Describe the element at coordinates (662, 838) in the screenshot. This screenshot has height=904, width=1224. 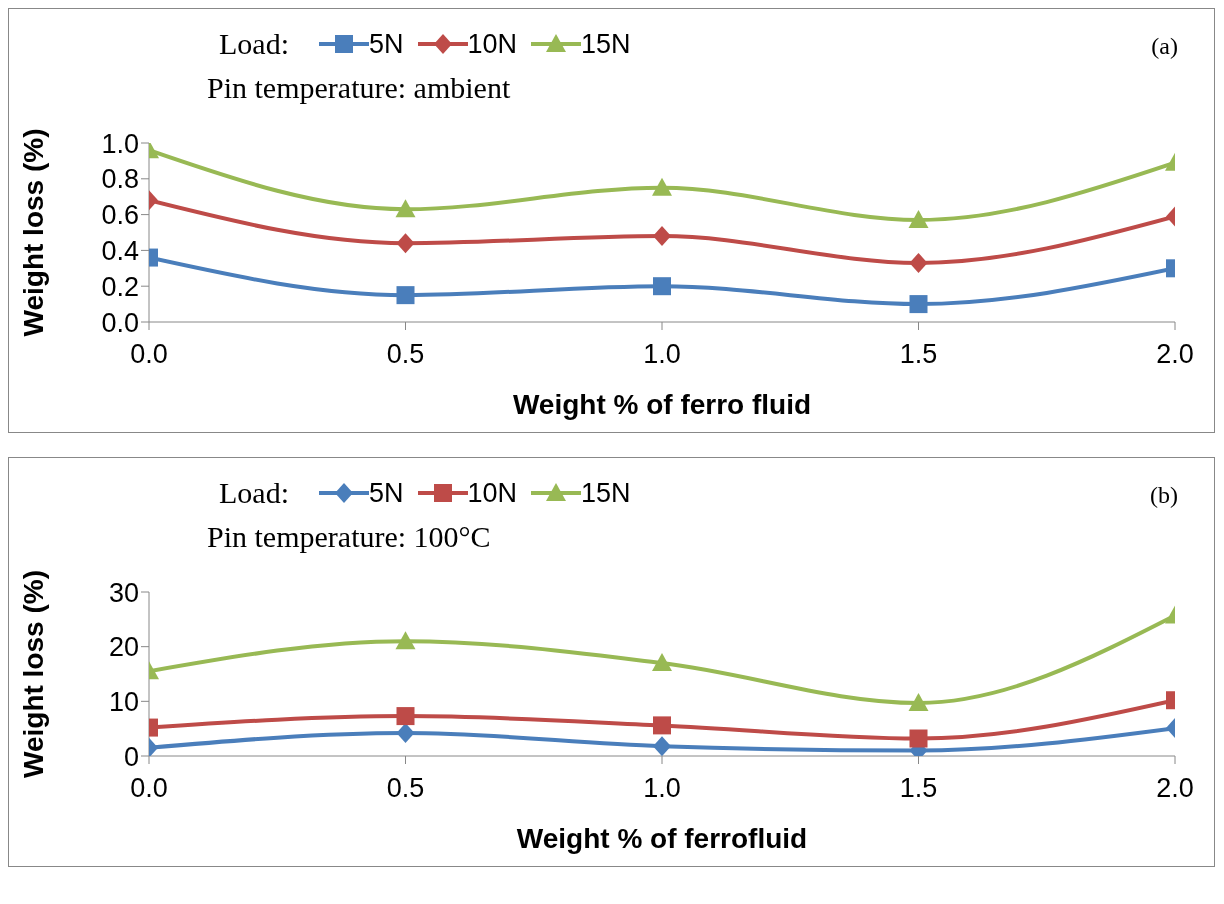
I see `x-axis-title: Weight % of ferrofluid` at that location.